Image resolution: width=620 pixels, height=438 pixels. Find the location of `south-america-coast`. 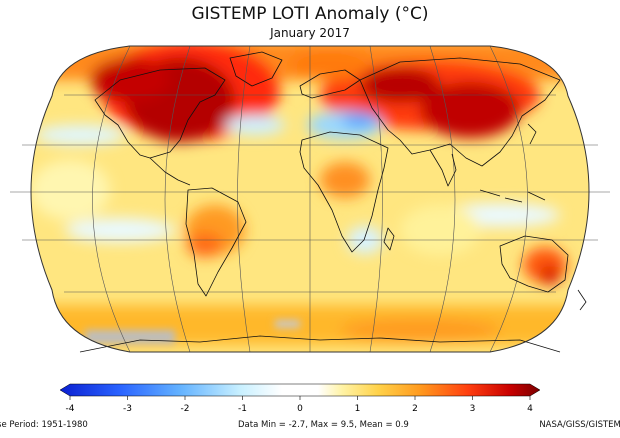

south-america-coast is located at coordinates (216, 242).